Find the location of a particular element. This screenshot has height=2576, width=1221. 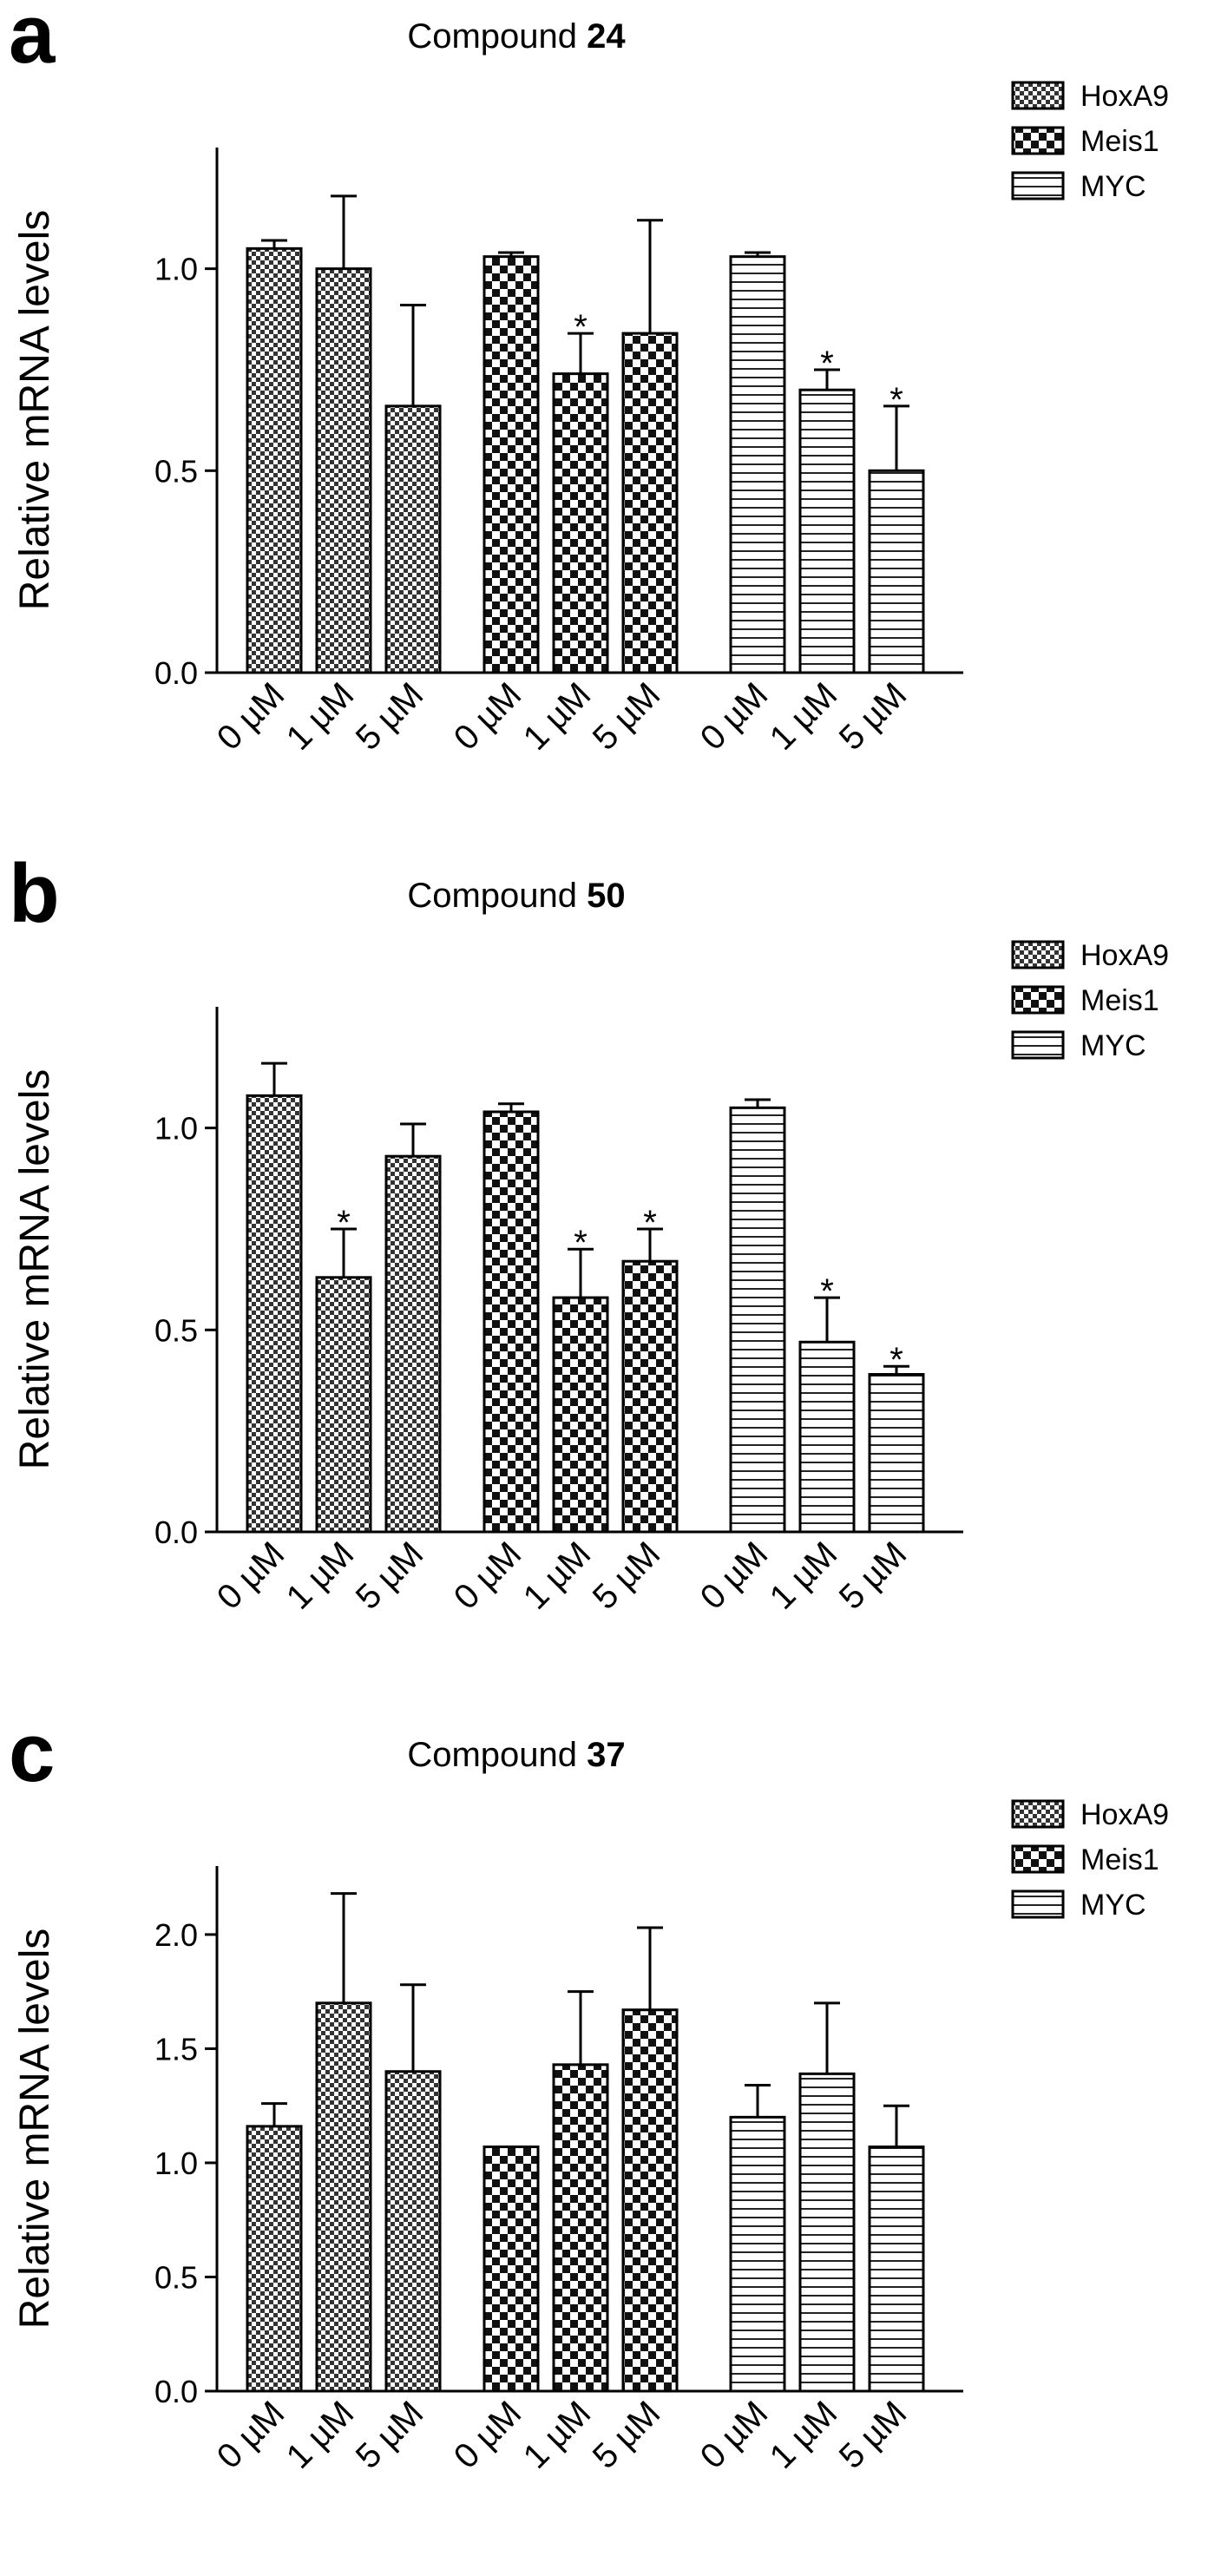

chart-title: Compound 24 is located at coordinates (516, 36).